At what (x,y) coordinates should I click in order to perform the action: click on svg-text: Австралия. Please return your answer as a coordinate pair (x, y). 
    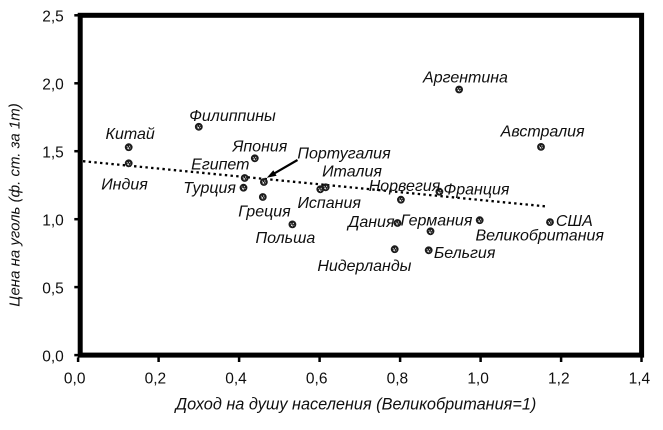
    Looking at the image, I should click on (542, 131).